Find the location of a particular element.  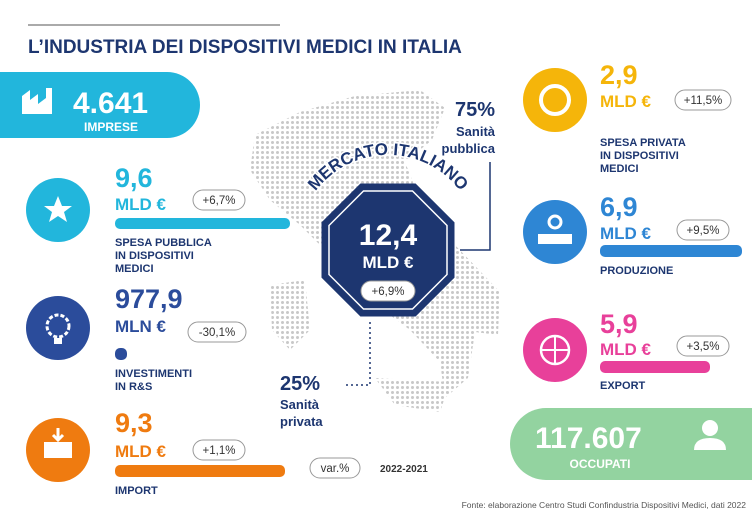

indicator-value: 6,9 is located at coordinates (619, 207).